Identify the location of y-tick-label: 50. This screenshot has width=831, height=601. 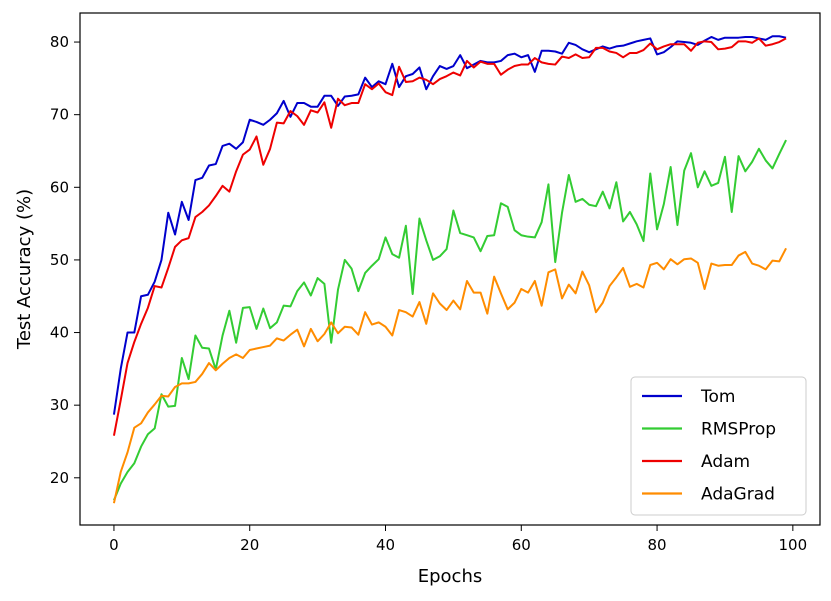
(59, 260).